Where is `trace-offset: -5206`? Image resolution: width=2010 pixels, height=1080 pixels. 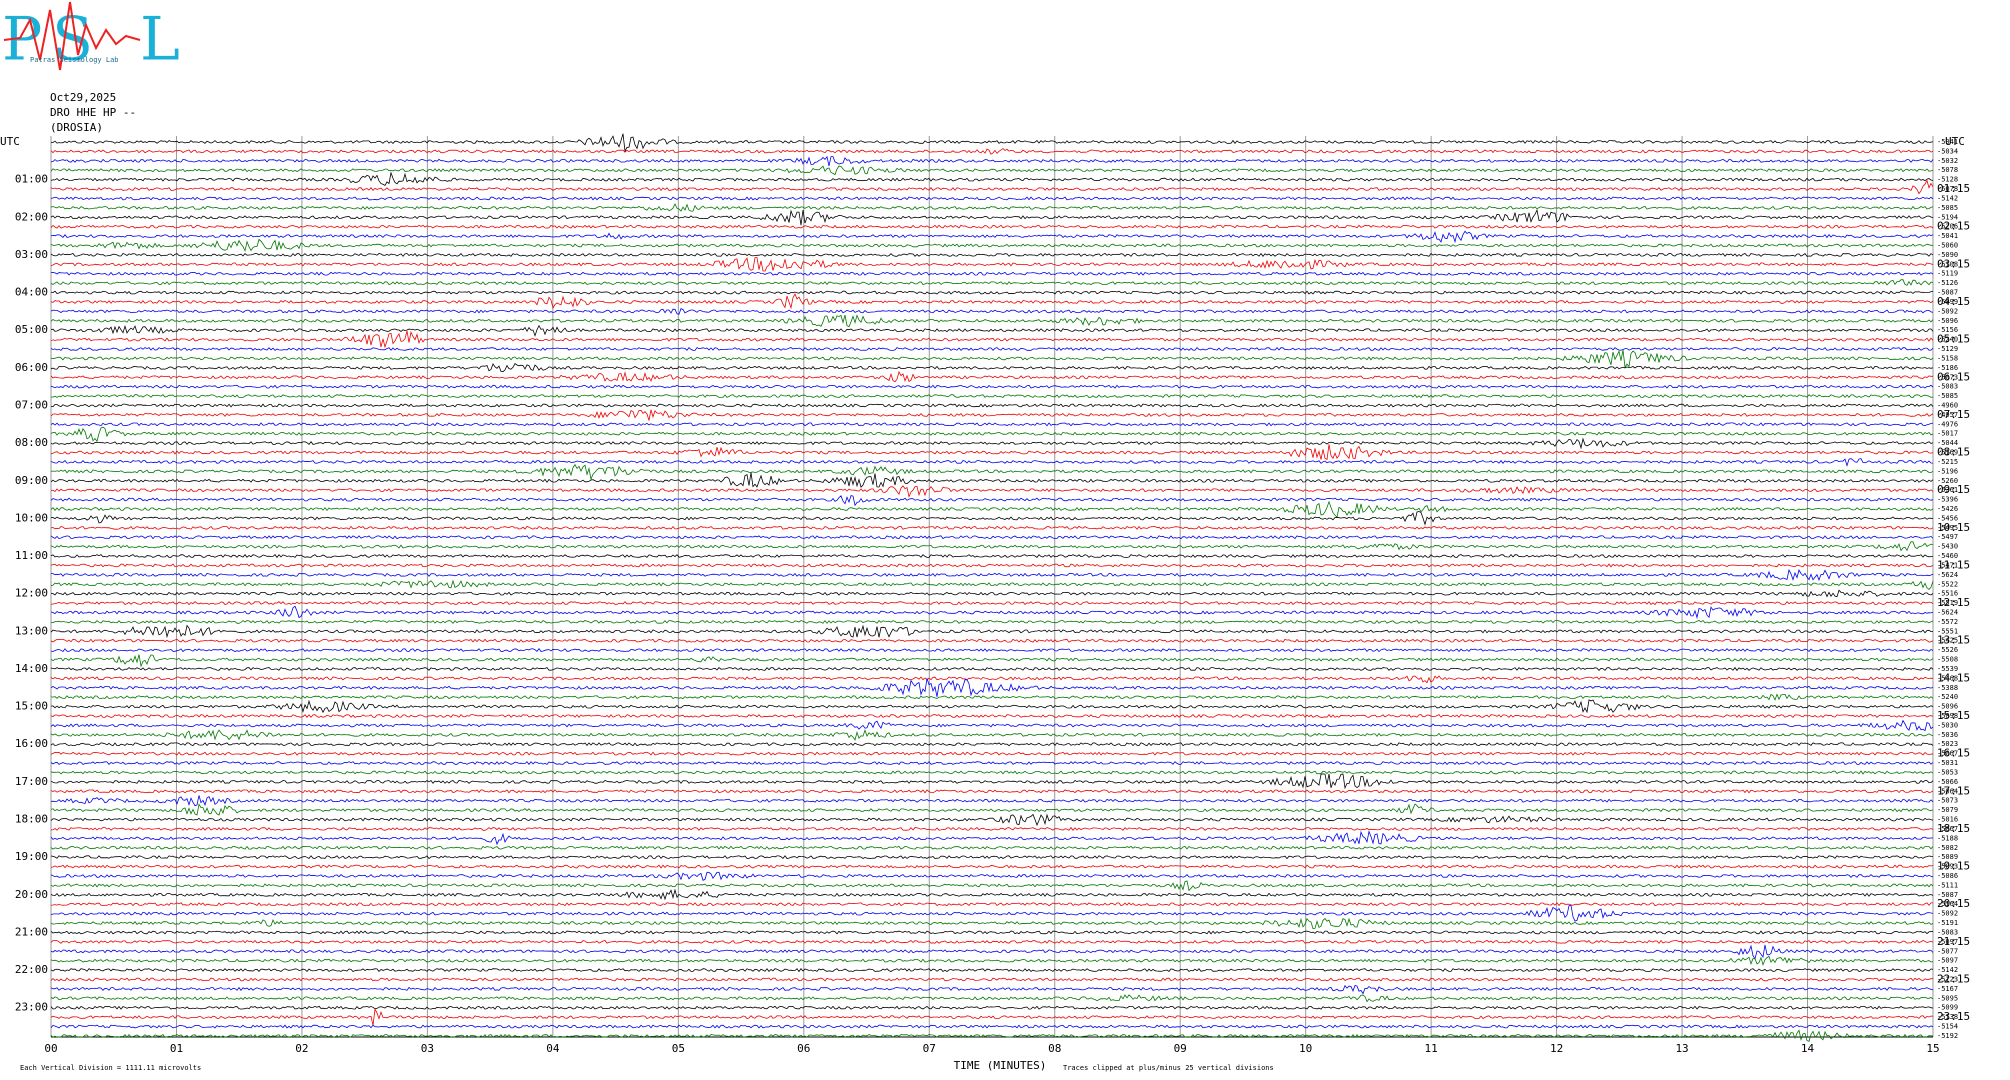 trace-offset: -5206 is located at coordinates (1947, 227).